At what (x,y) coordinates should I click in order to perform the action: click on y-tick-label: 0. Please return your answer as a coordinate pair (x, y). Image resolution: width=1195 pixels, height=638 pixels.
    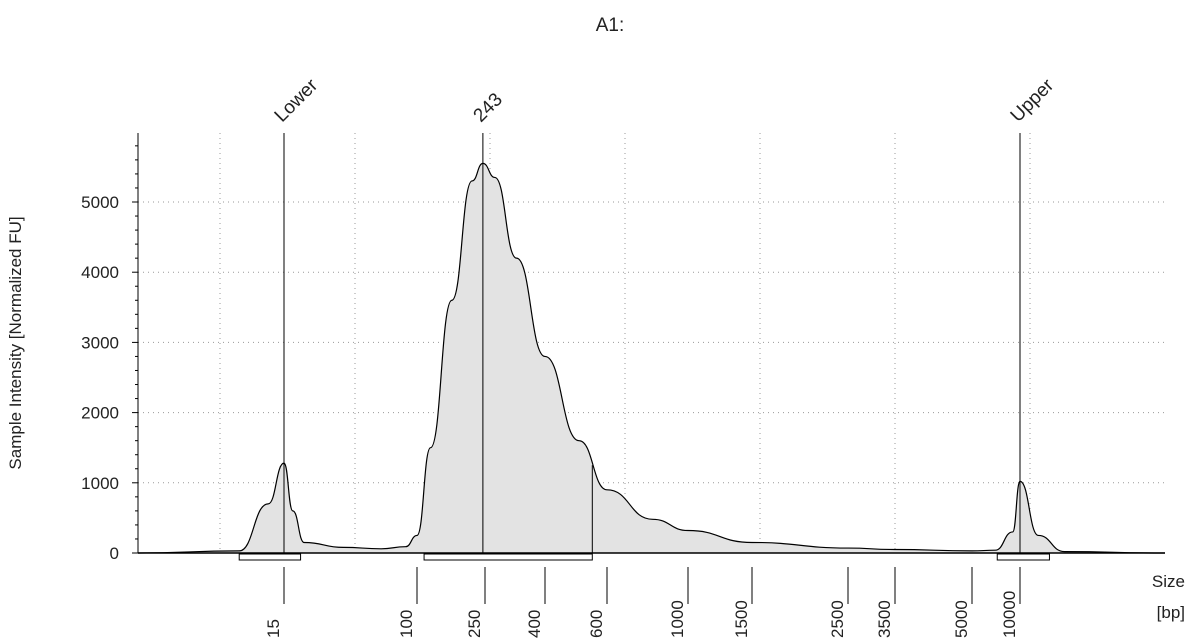
    Looking at the image, I should click on (114, 553).